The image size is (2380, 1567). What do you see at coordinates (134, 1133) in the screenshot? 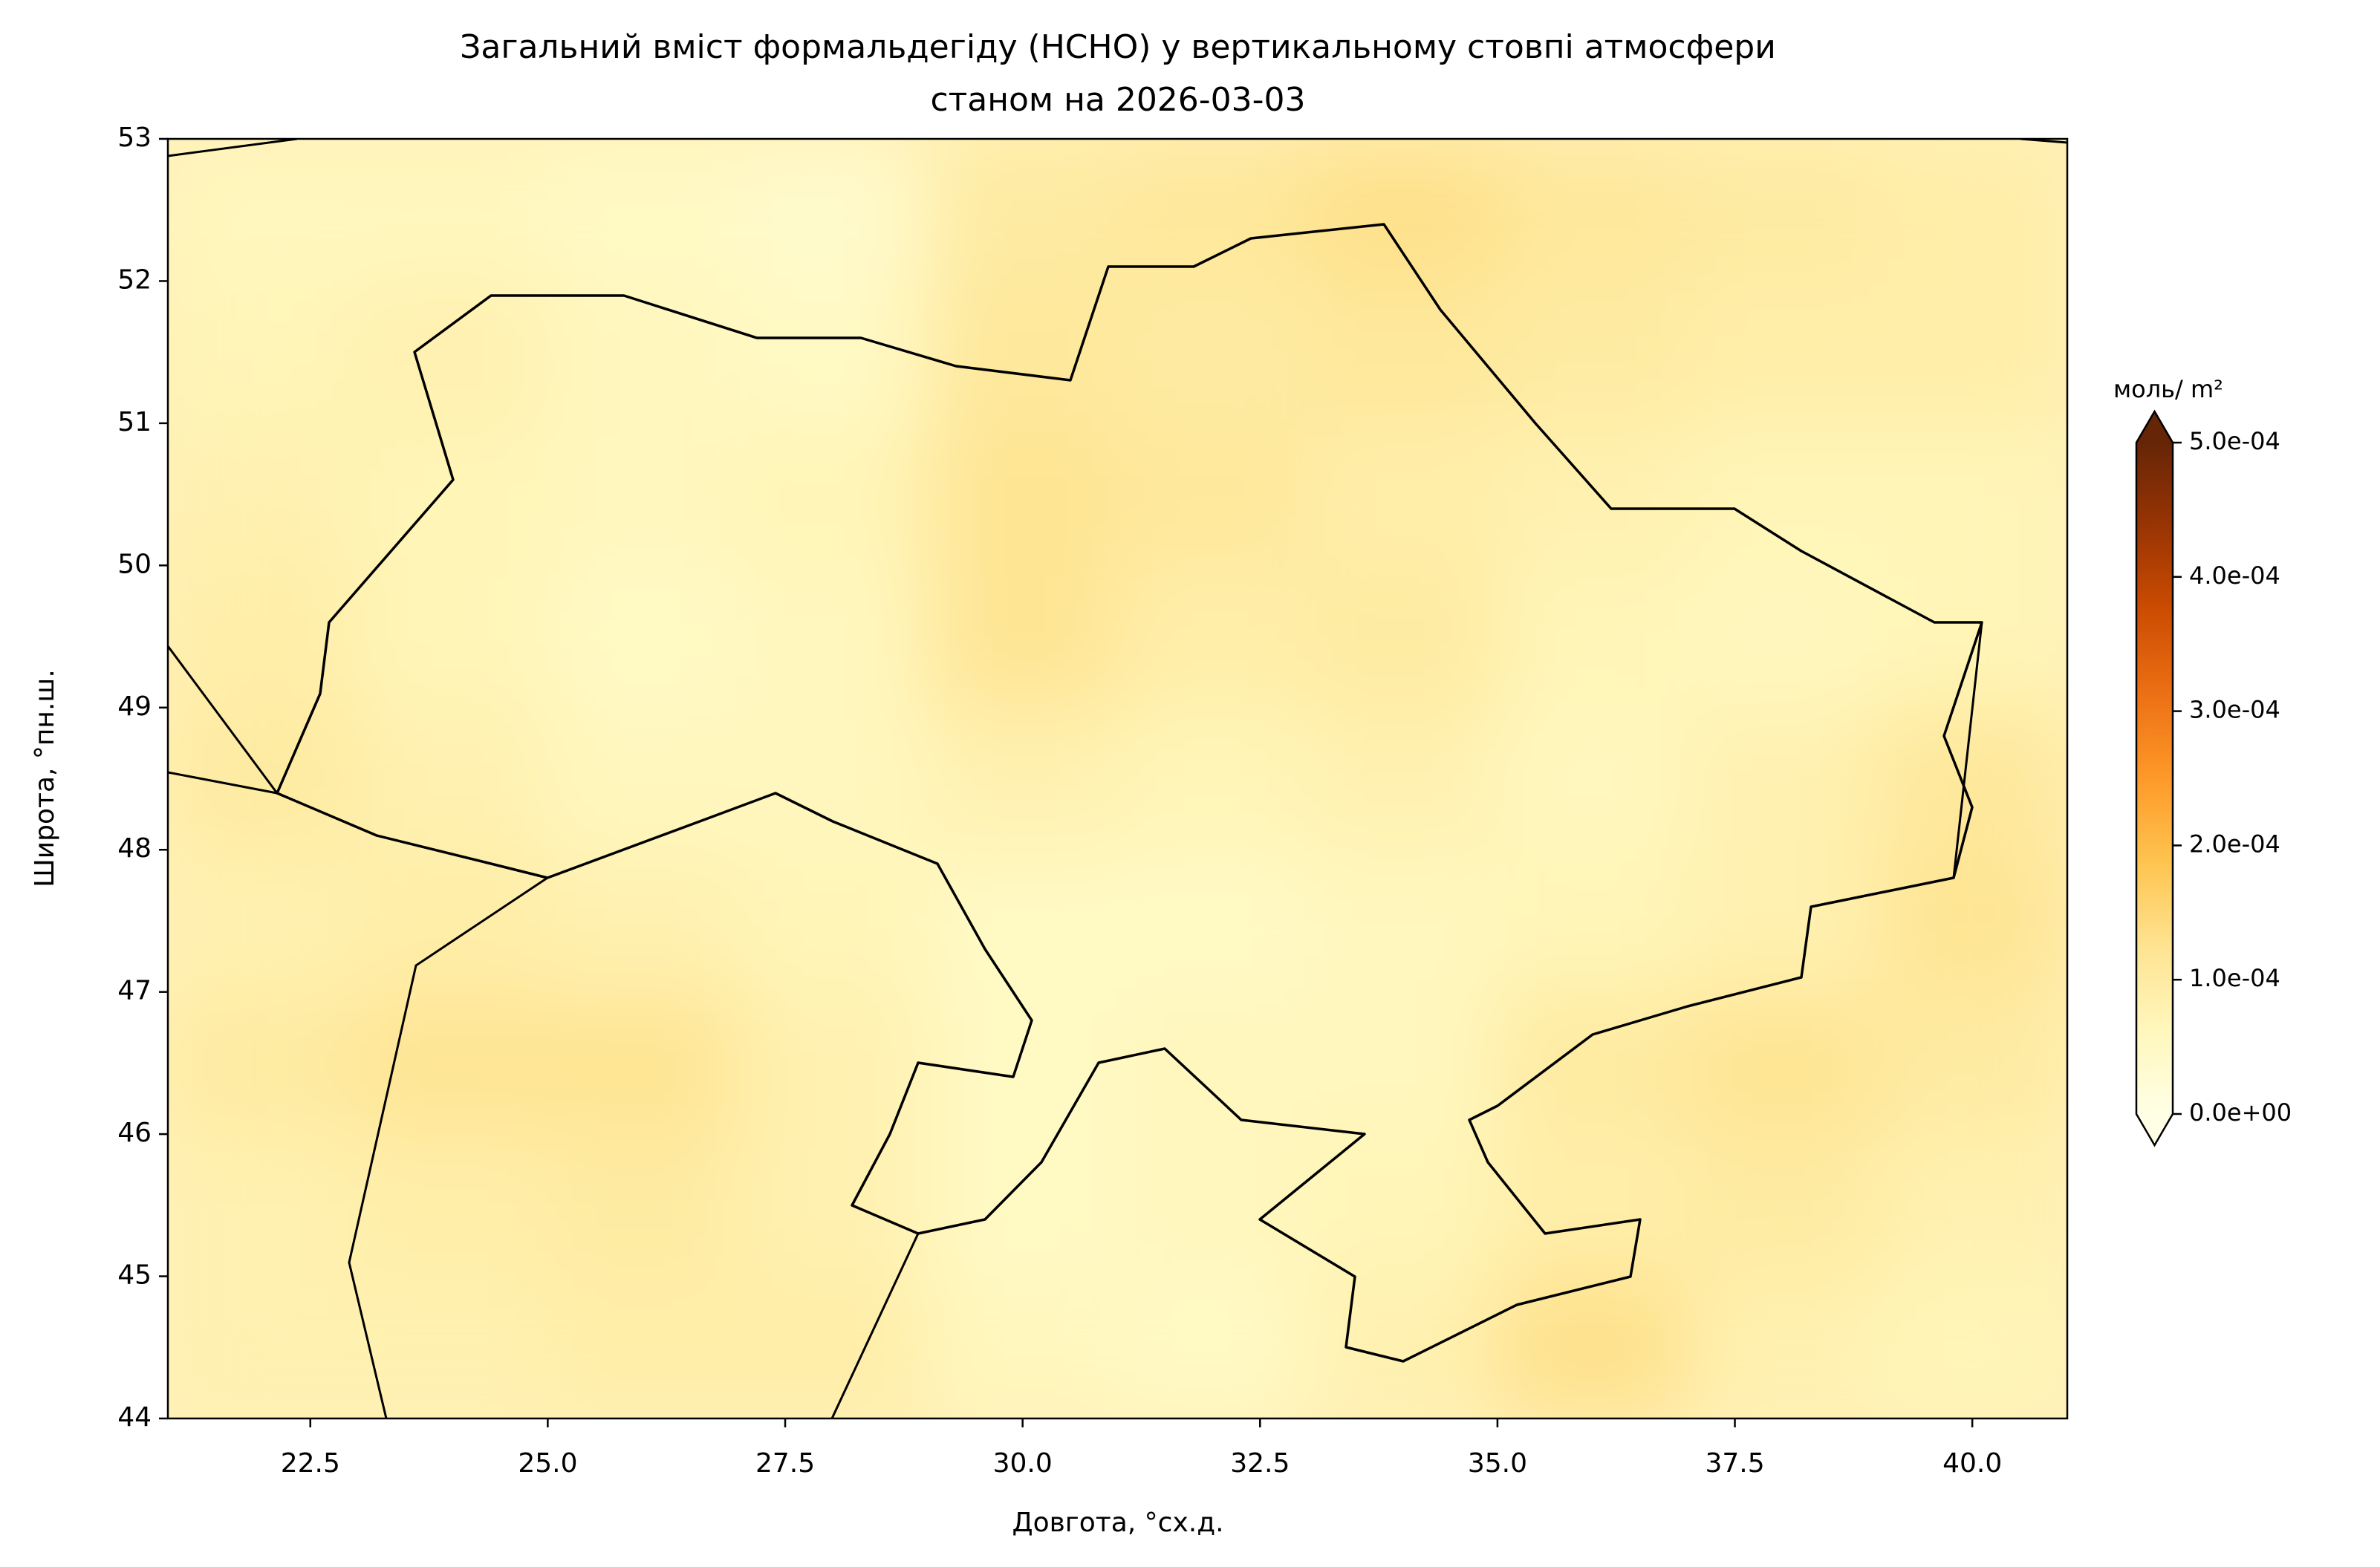
I see `y-tick-label: 46` at bounding box center [134, 1133].